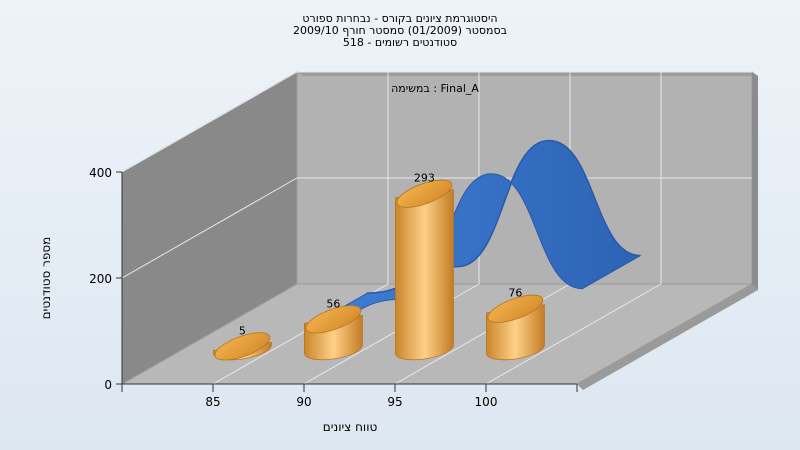 This screenshot has width=800, height=450. I want to click on data-label: 293, so click(424, 178).